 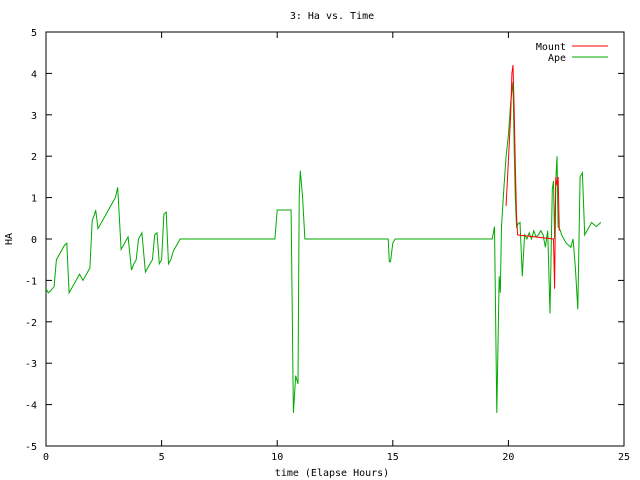 What do you see at coordinates (34, 74) in the screenshot?
I see `y-tick-label: 4` at bounding box center [34, 74].